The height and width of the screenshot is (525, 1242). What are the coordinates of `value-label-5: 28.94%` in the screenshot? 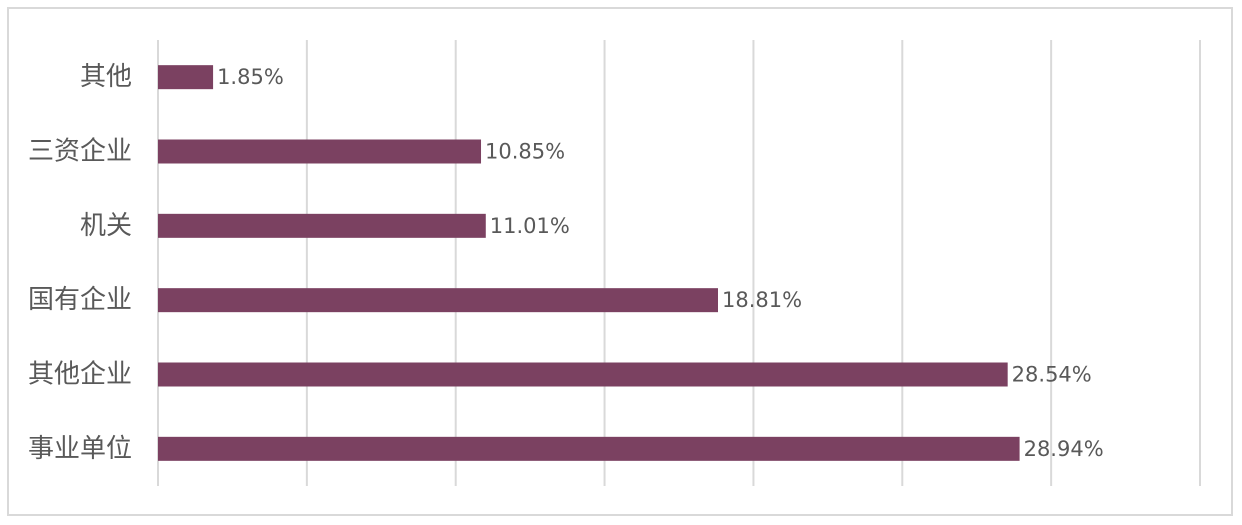 It's located at (1064, 449).